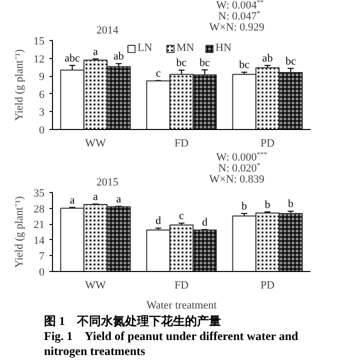 The height and width of the screenshot is (362, 341). What do you see at coordinates (39, 59) in the screenshot?
I see `y-tick-label: 12` at bounding box center [39, 59].